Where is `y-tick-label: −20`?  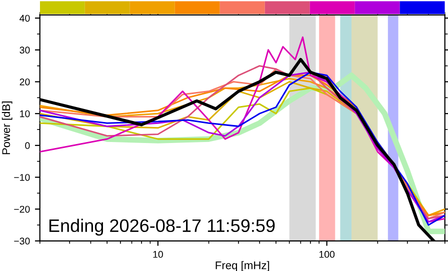 y-tick-label: −20 is located at coordinates (22, 209).